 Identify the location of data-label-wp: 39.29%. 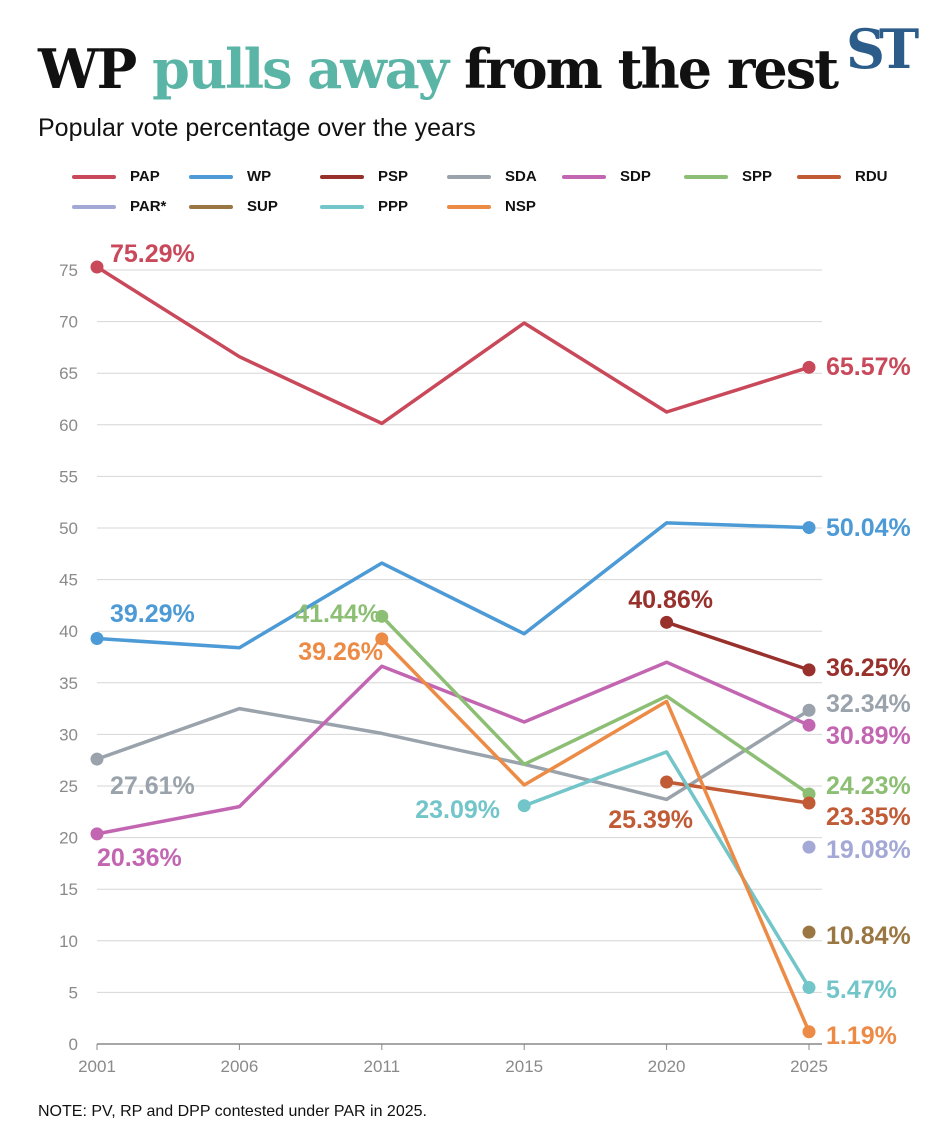
(152, 614).